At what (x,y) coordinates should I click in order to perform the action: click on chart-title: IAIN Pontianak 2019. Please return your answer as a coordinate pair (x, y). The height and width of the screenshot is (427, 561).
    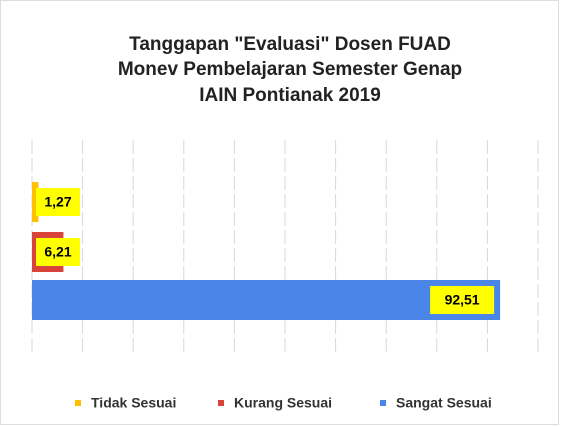
    Looking at the image, I should click on (290, 95).